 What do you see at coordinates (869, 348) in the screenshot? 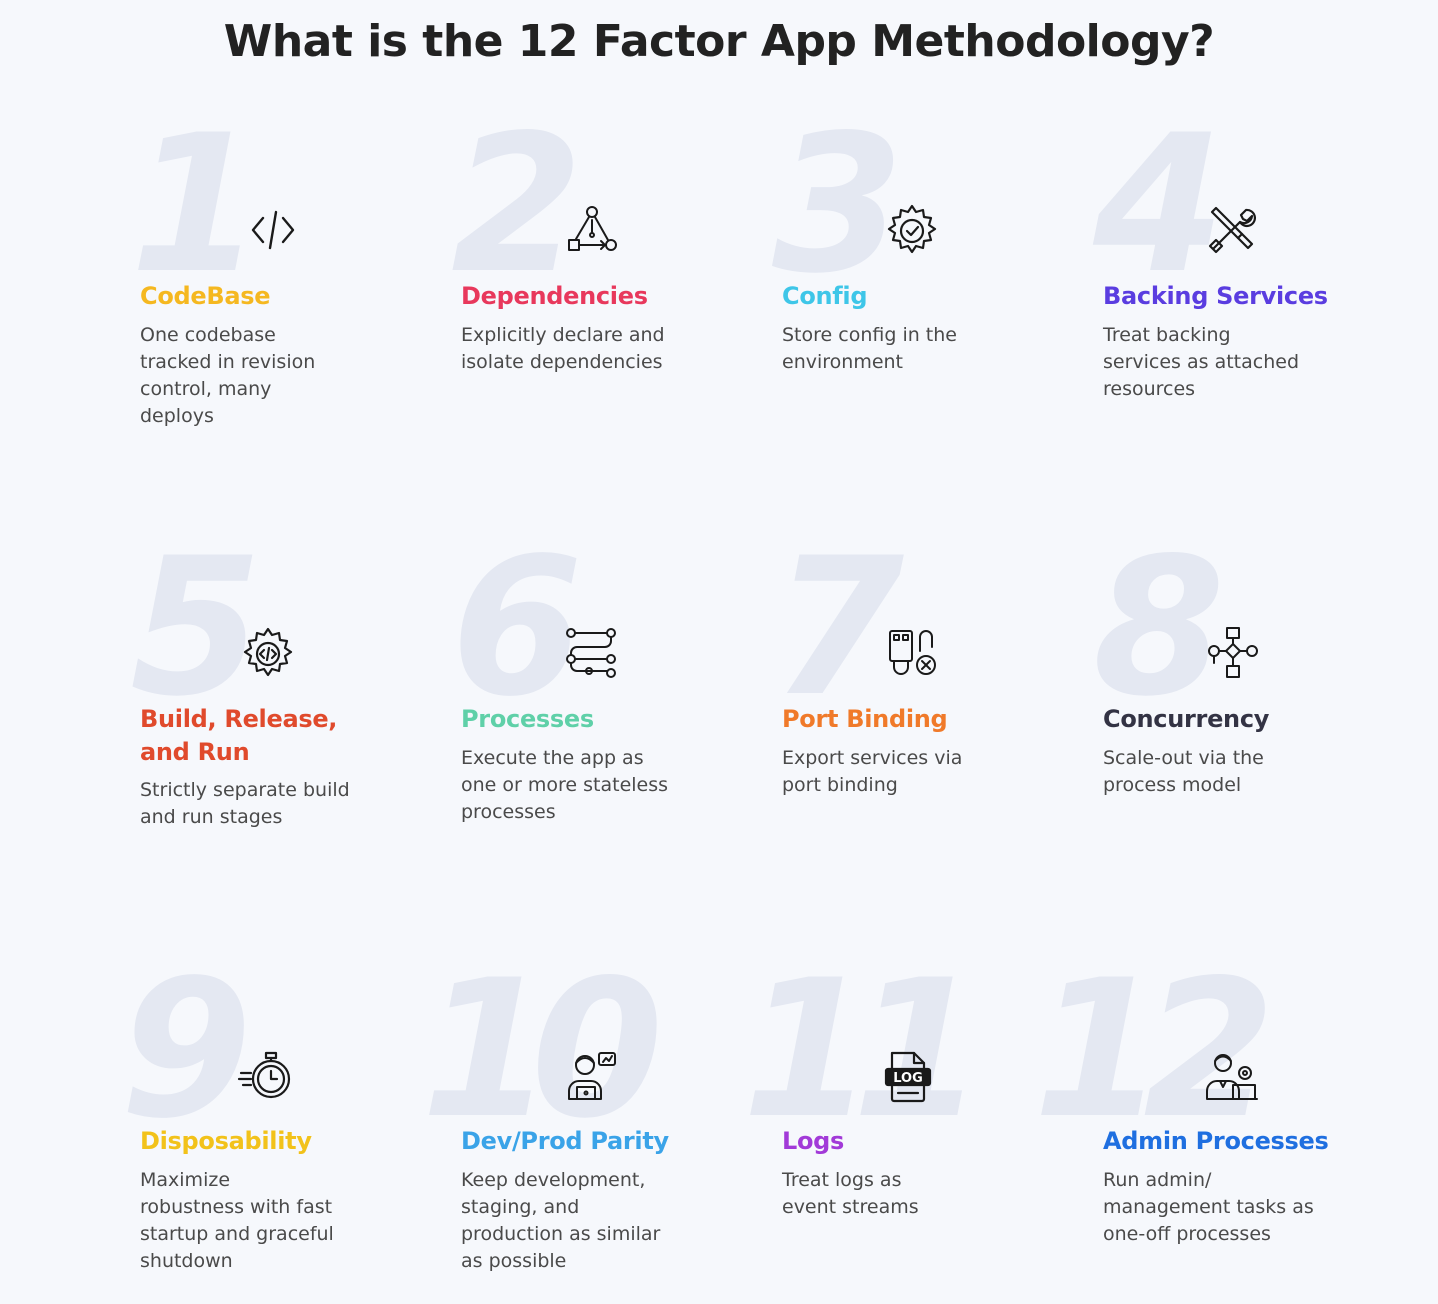
I see `factor-description: Store config in the environment` at bounding box center [869, 348].